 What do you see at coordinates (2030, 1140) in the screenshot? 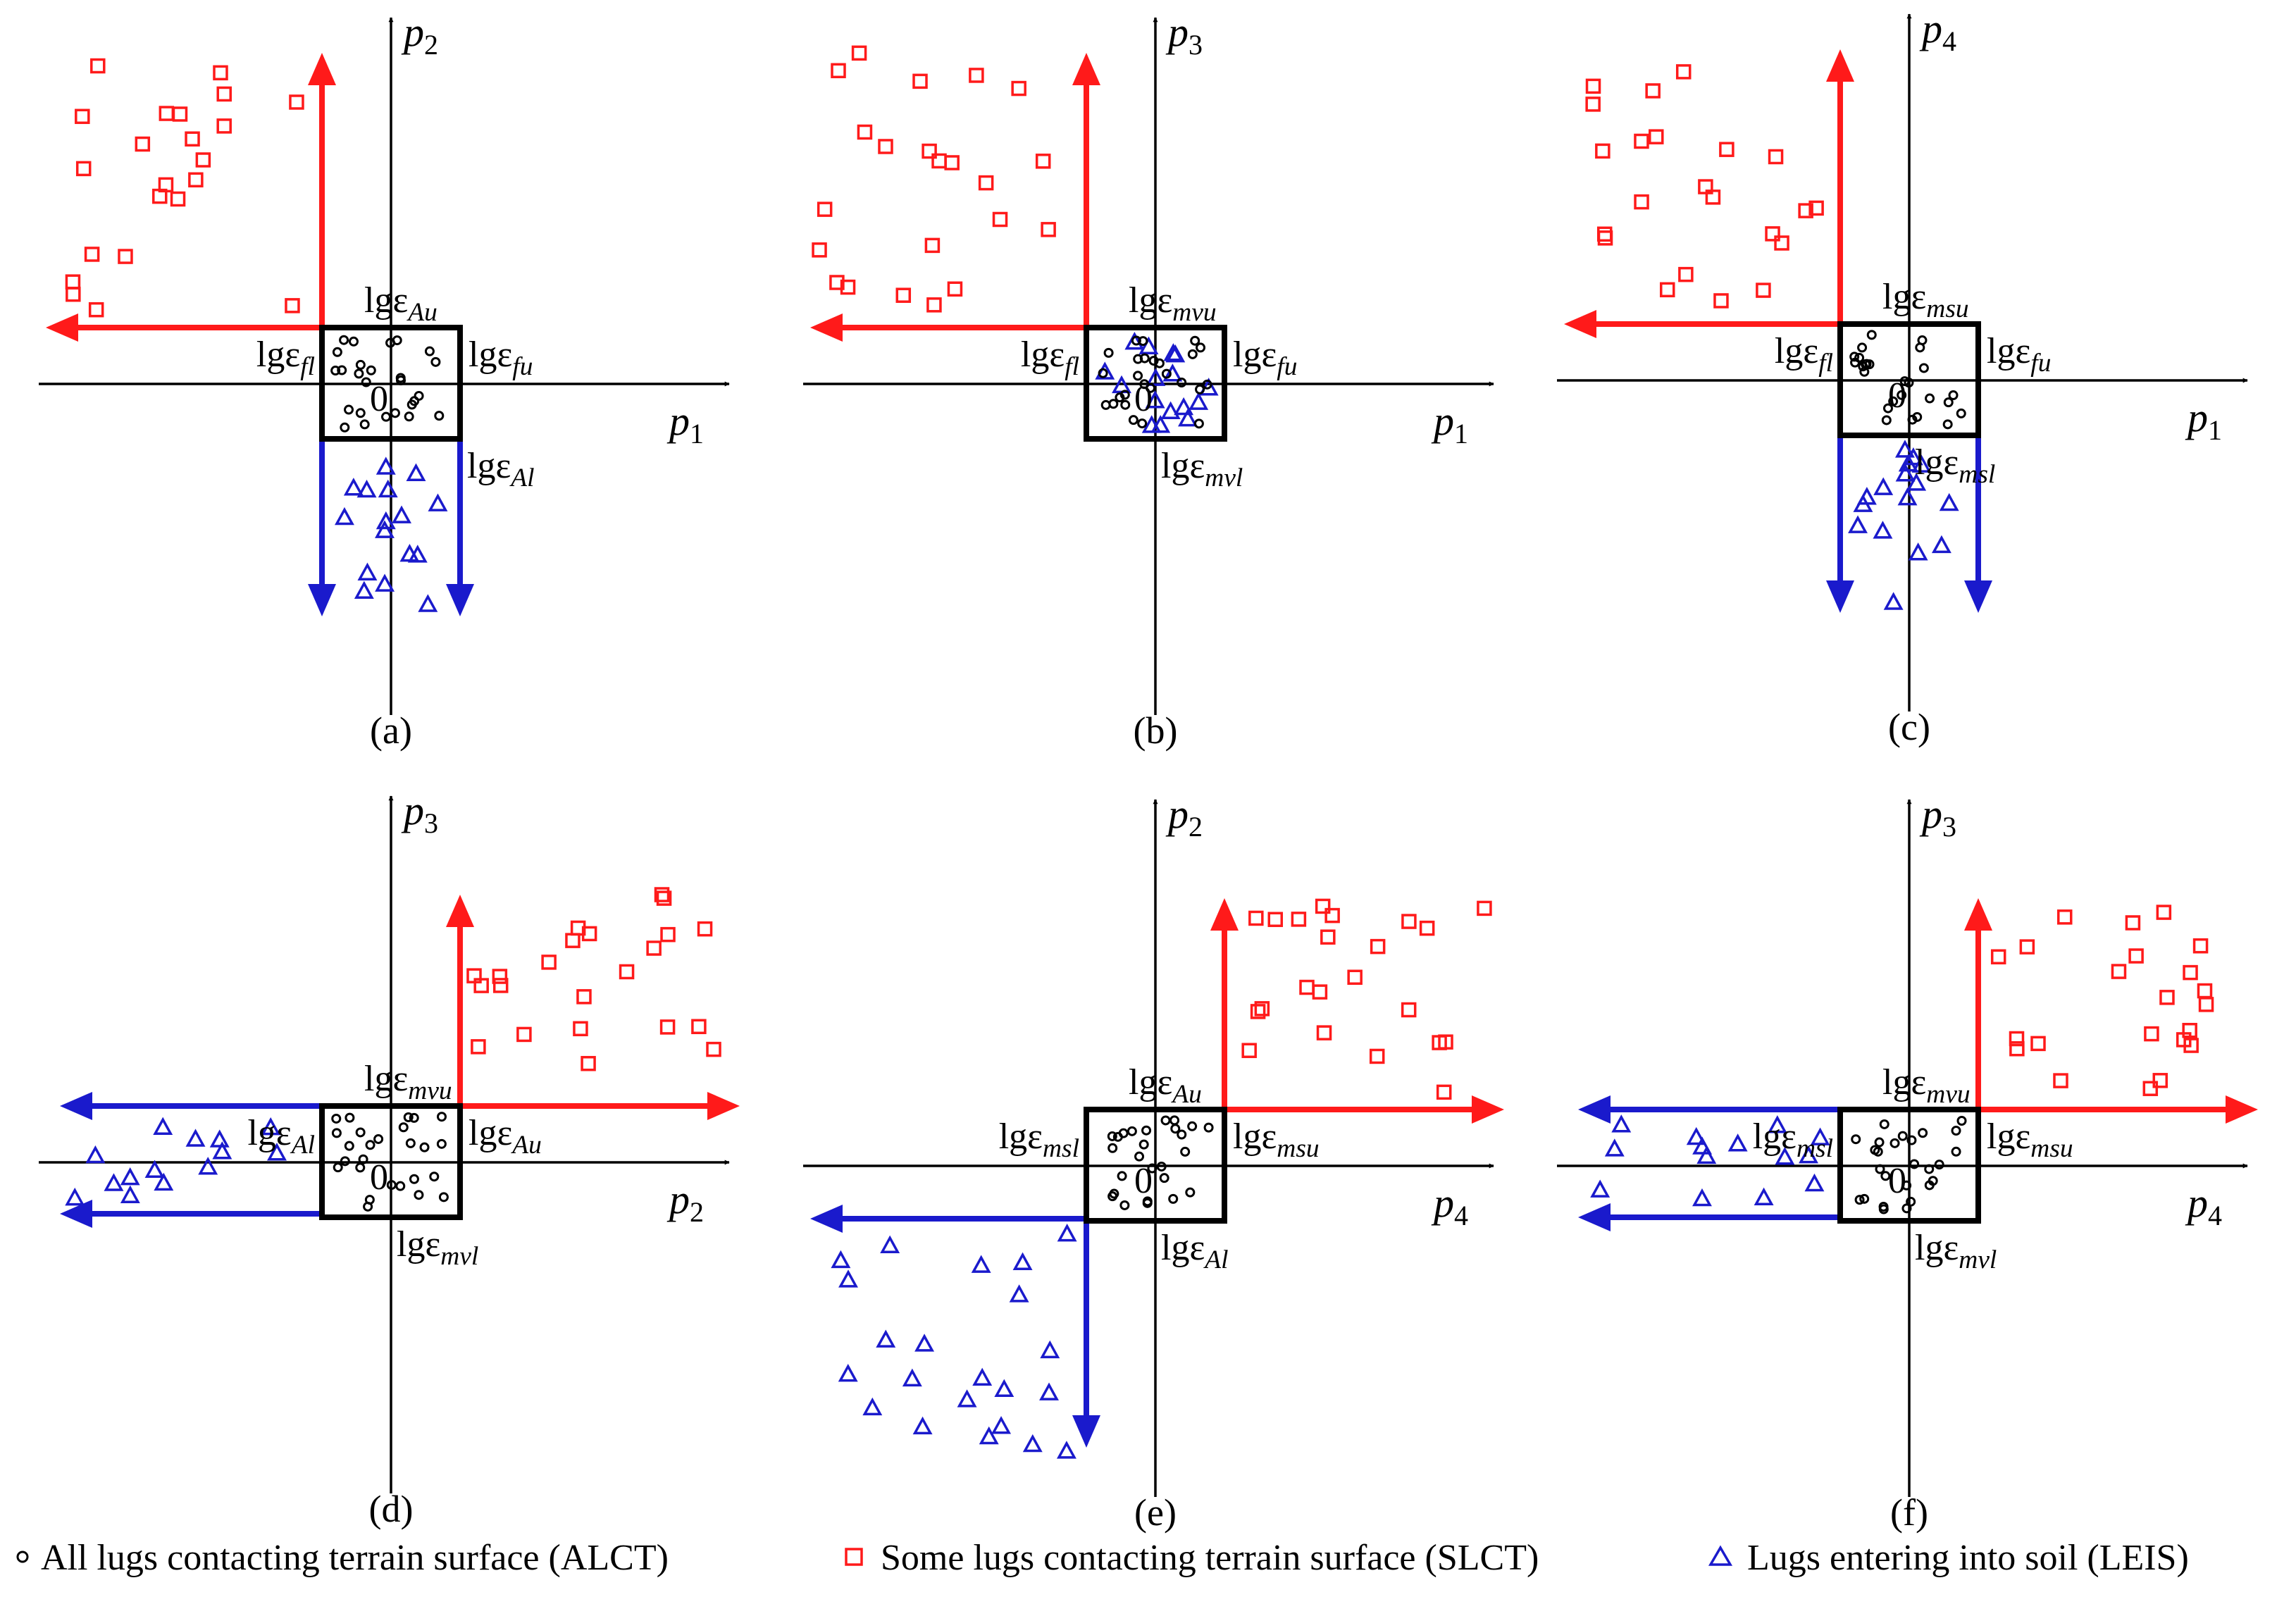
I see `box-label-right: lgεmsu` at bounding box center [2030, 1140].